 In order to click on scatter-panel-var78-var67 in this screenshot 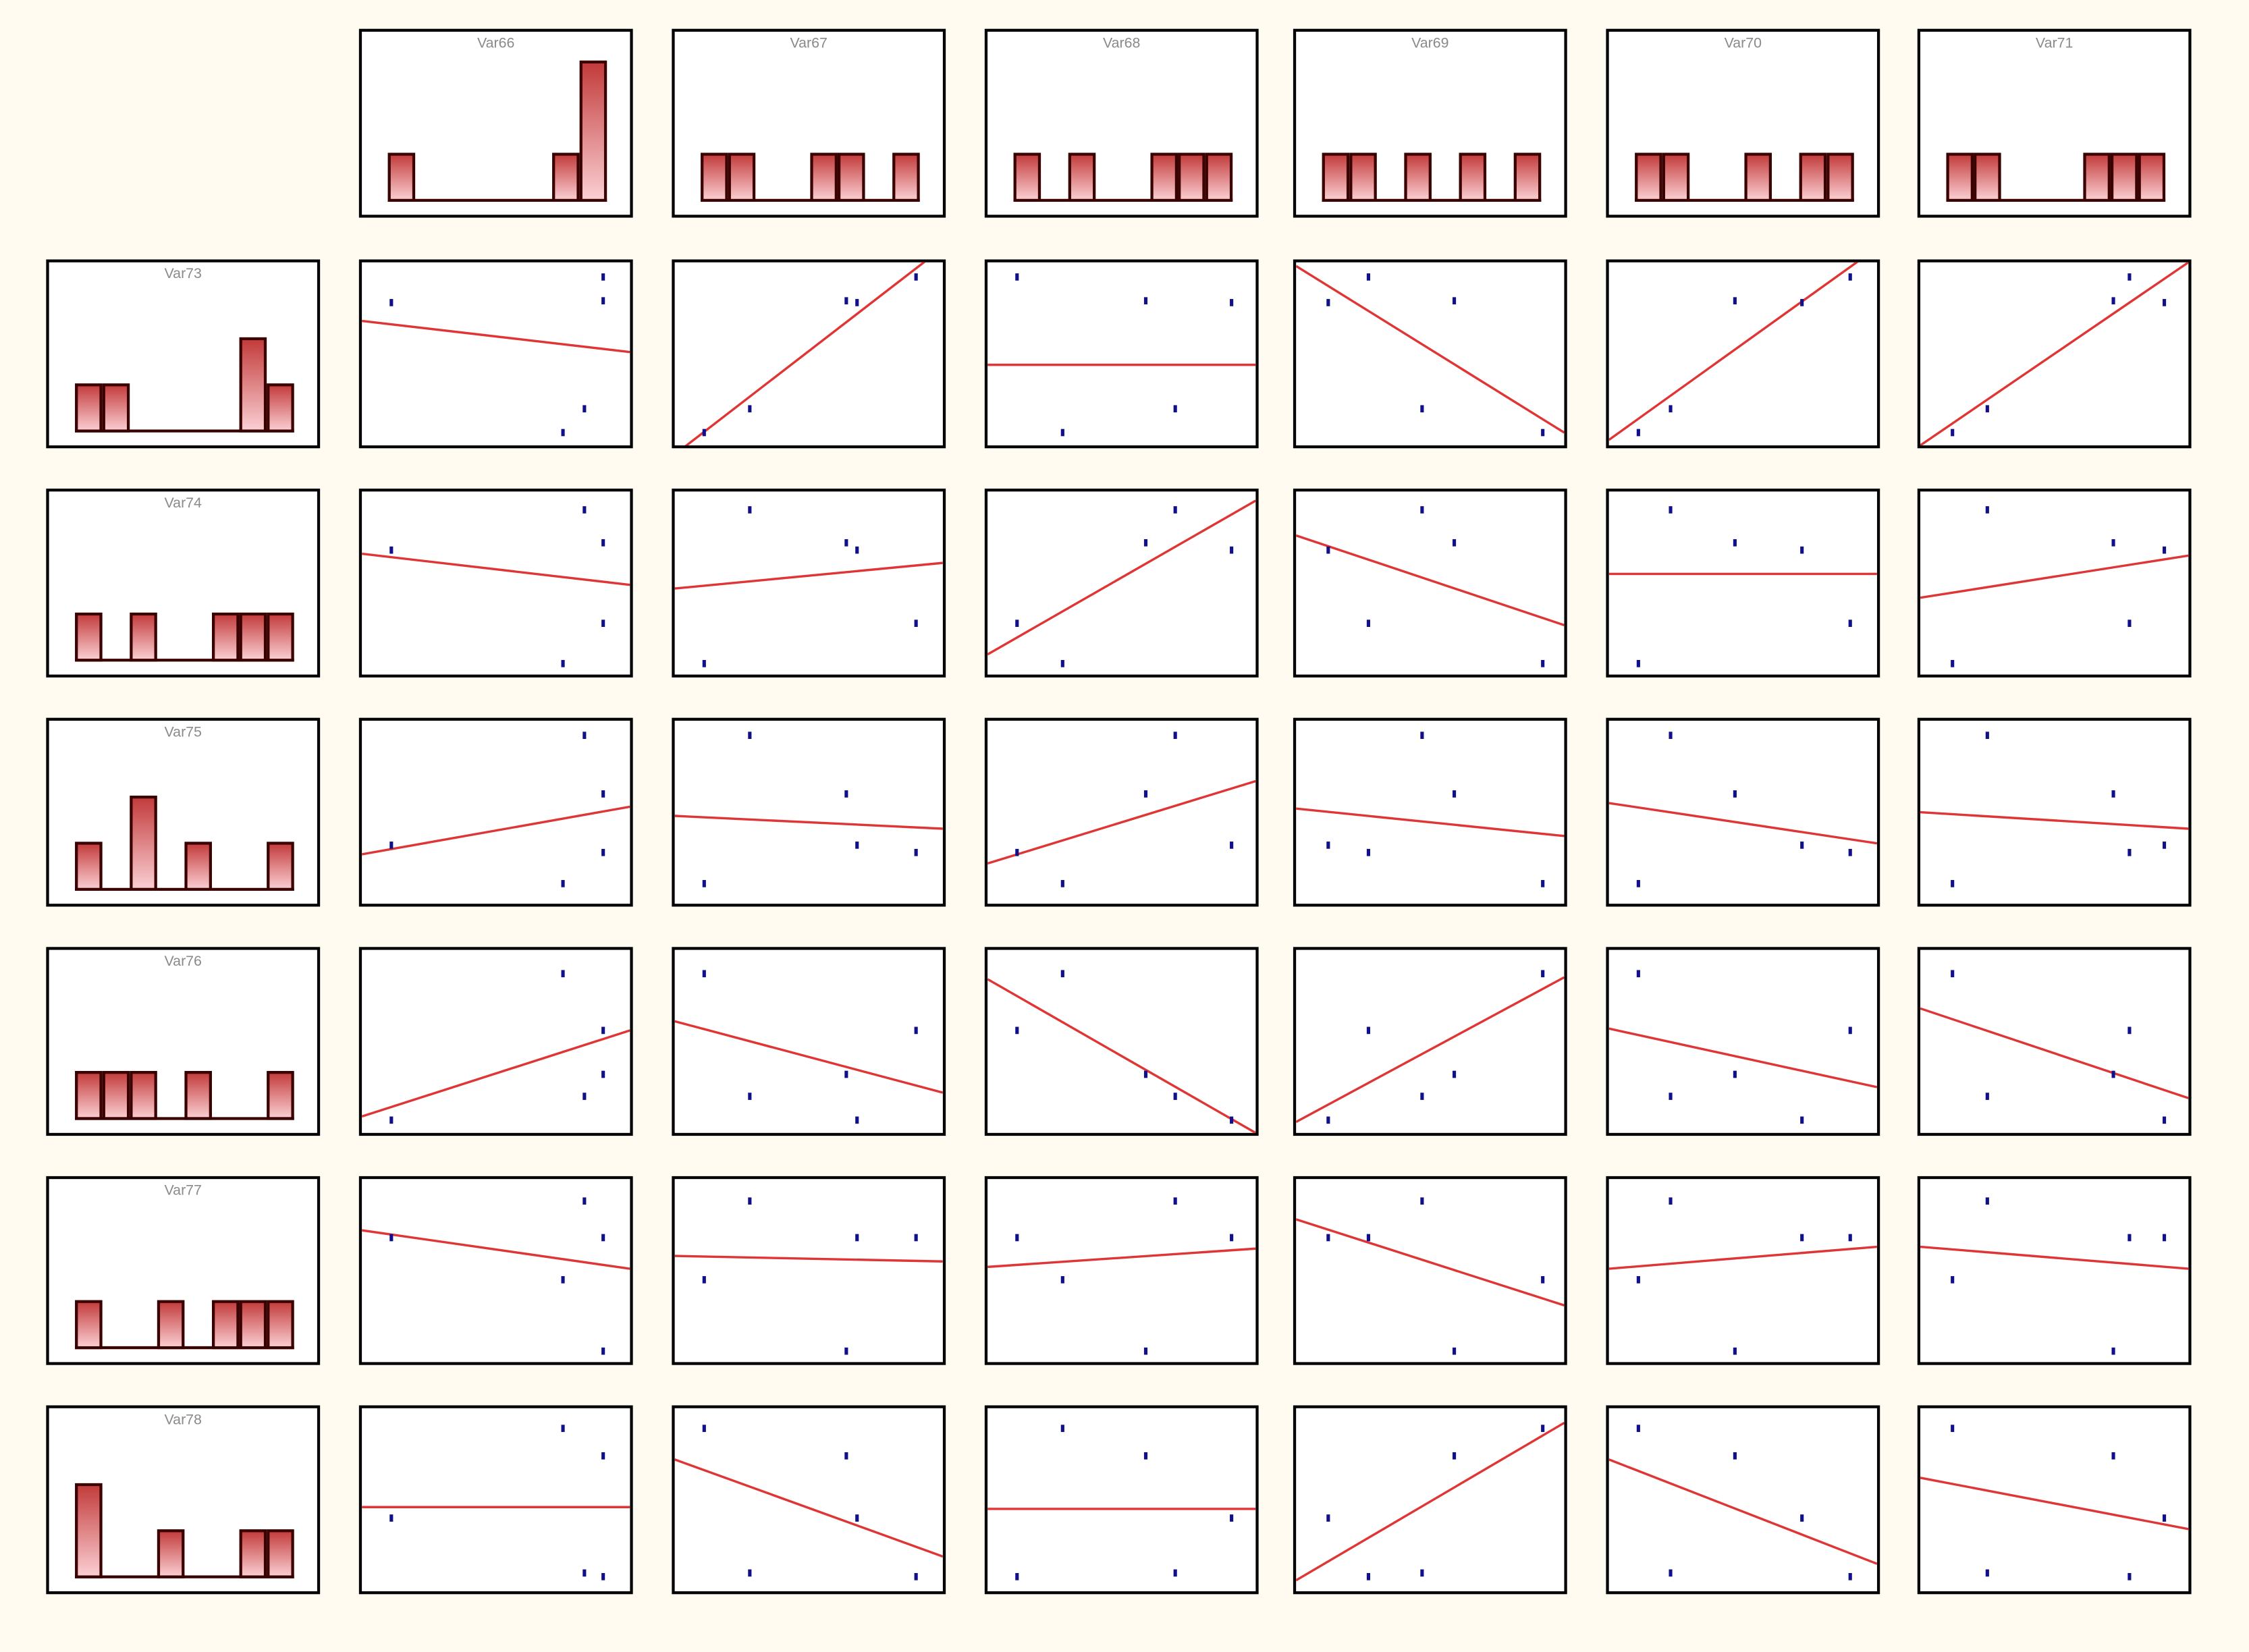, I will do `click(809, 1500)`.